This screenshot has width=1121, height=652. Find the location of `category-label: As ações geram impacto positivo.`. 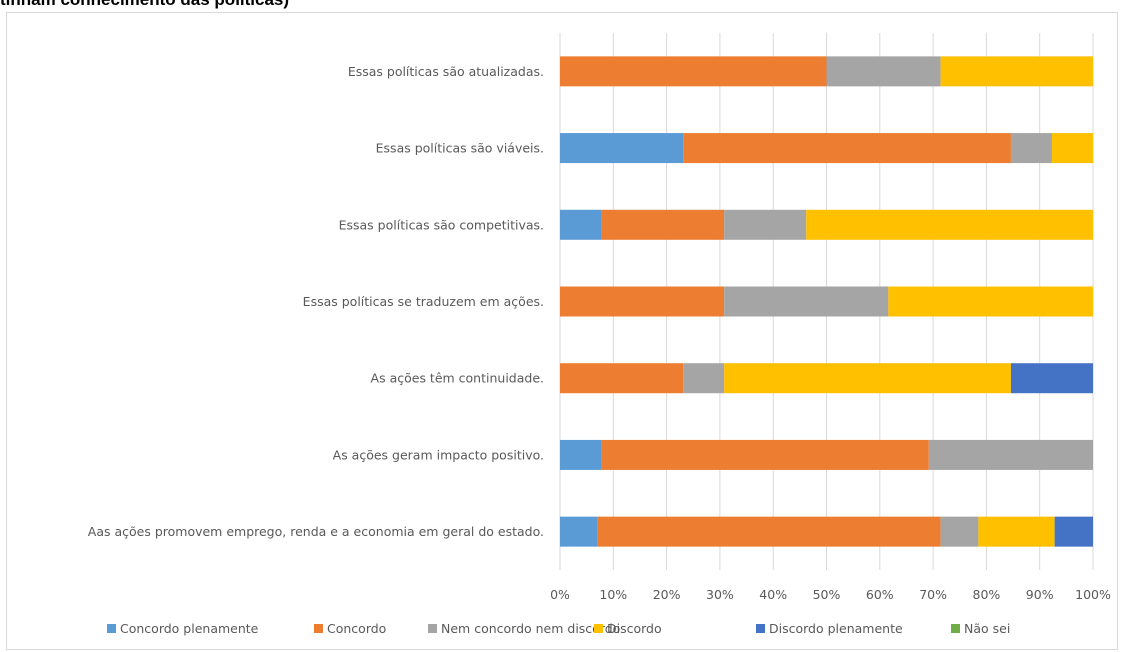

category-label: As ações geram impacto positivo. is located at coordinates (438, 454).